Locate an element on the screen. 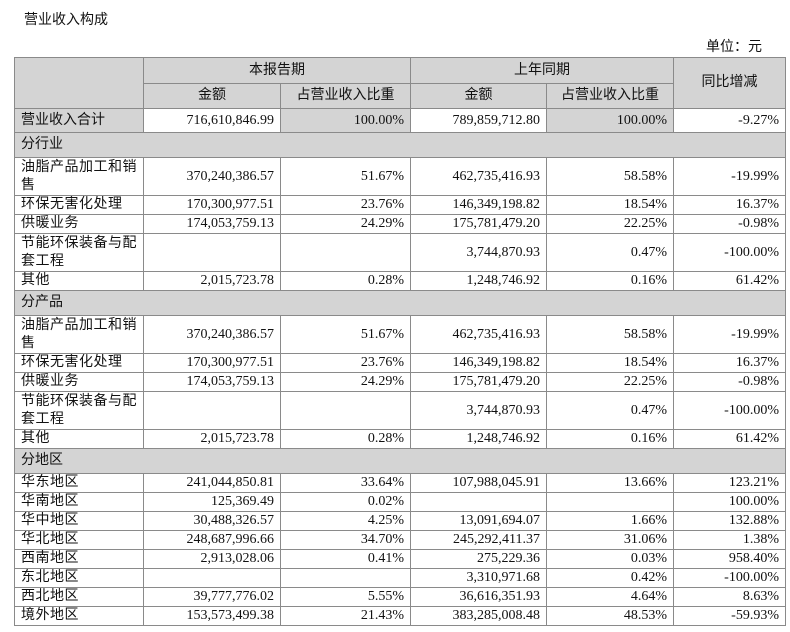  cell-cur-share: 34.70% is located at coordinates (345, 540).